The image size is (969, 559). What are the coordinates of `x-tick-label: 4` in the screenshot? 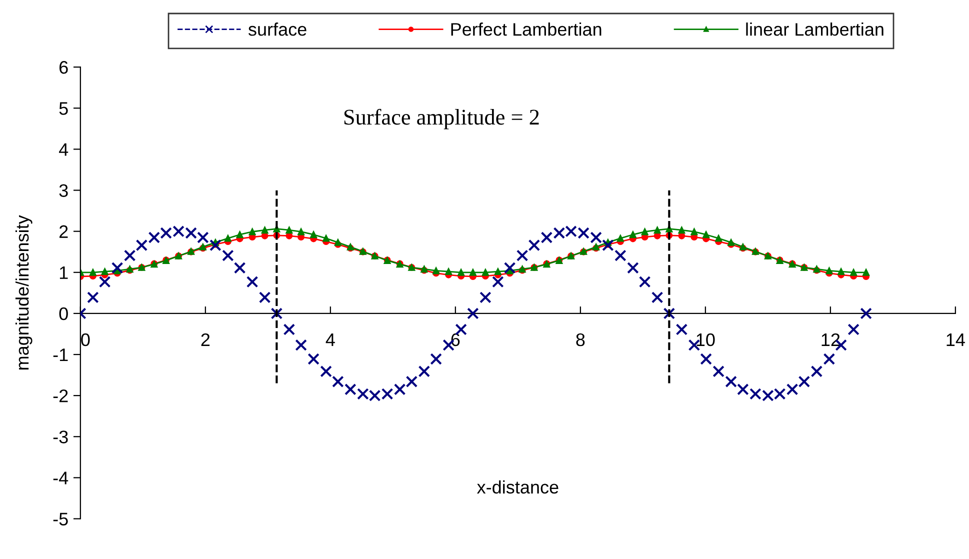 It's located at (330, 340).